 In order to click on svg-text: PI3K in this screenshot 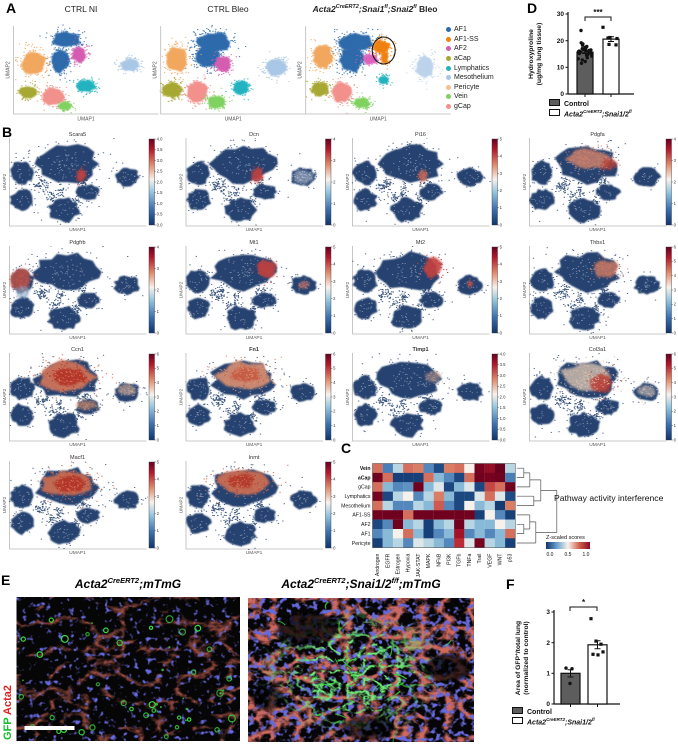, I will do `click(450, 559)`.